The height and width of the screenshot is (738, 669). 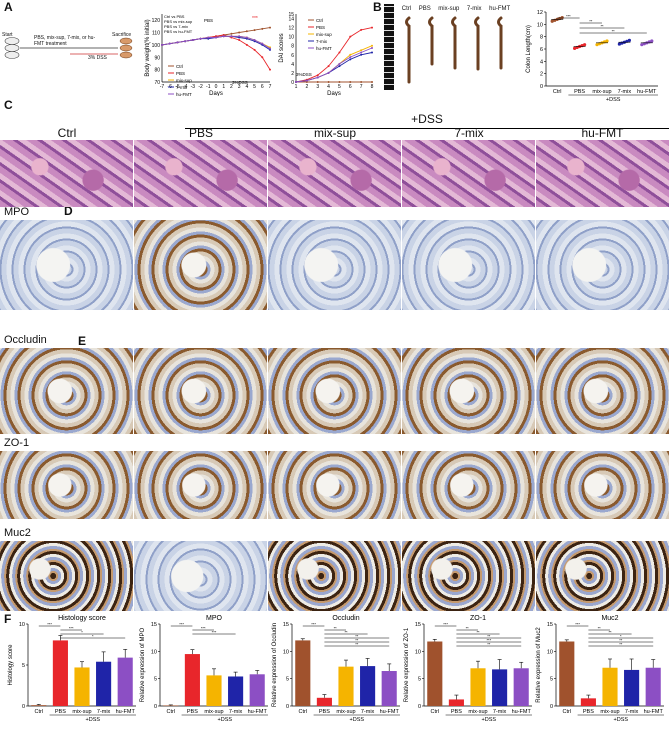 What do you see at coordinates (361, 87) in the screenshot?
I see `x-tick-label: 7` at bounding box center [361, 87].